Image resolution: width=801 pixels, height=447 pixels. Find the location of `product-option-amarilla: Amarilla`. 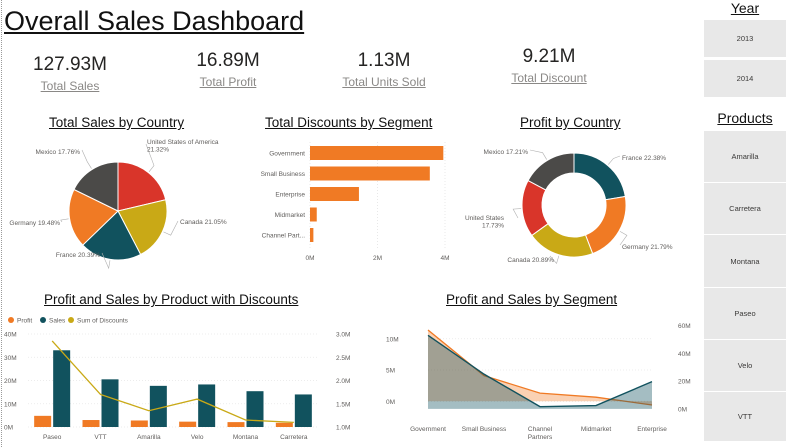

product-option-amarilla: Amarilla is located at coordinates (745, 157).